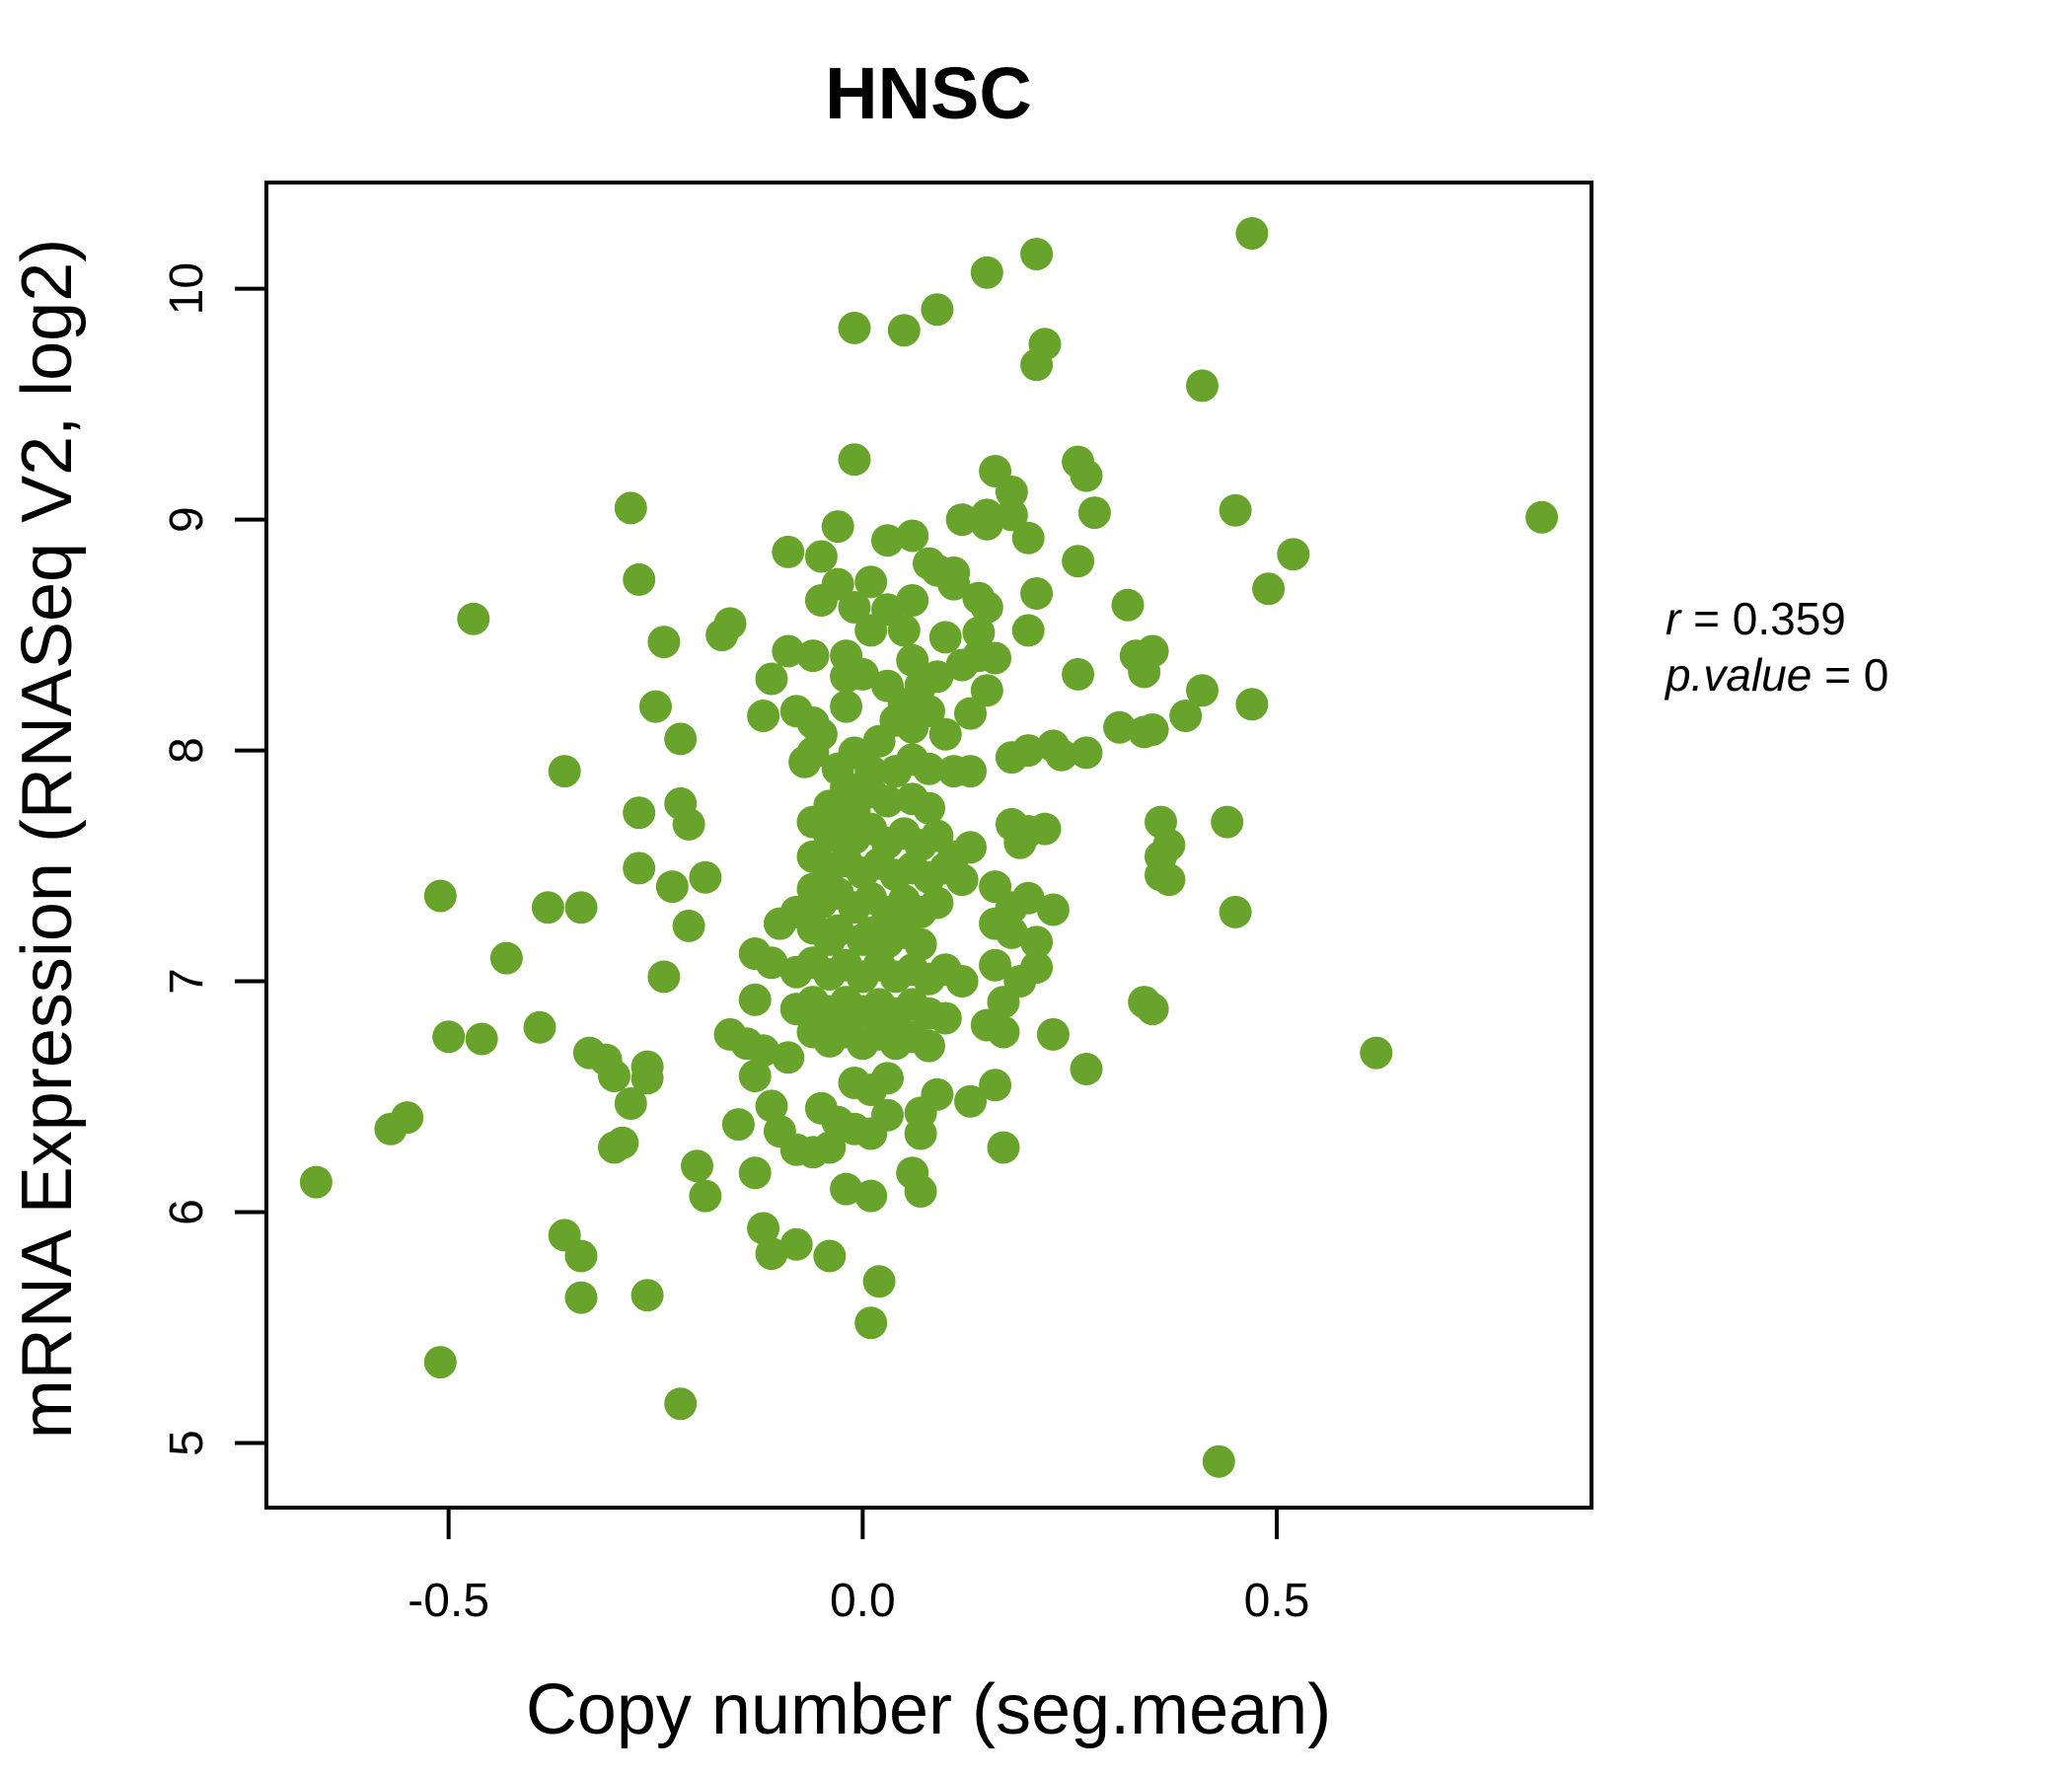 This screenshot has height=1776, width=2072. I want to click on y-tick-label: 5, so click(187, 1443).